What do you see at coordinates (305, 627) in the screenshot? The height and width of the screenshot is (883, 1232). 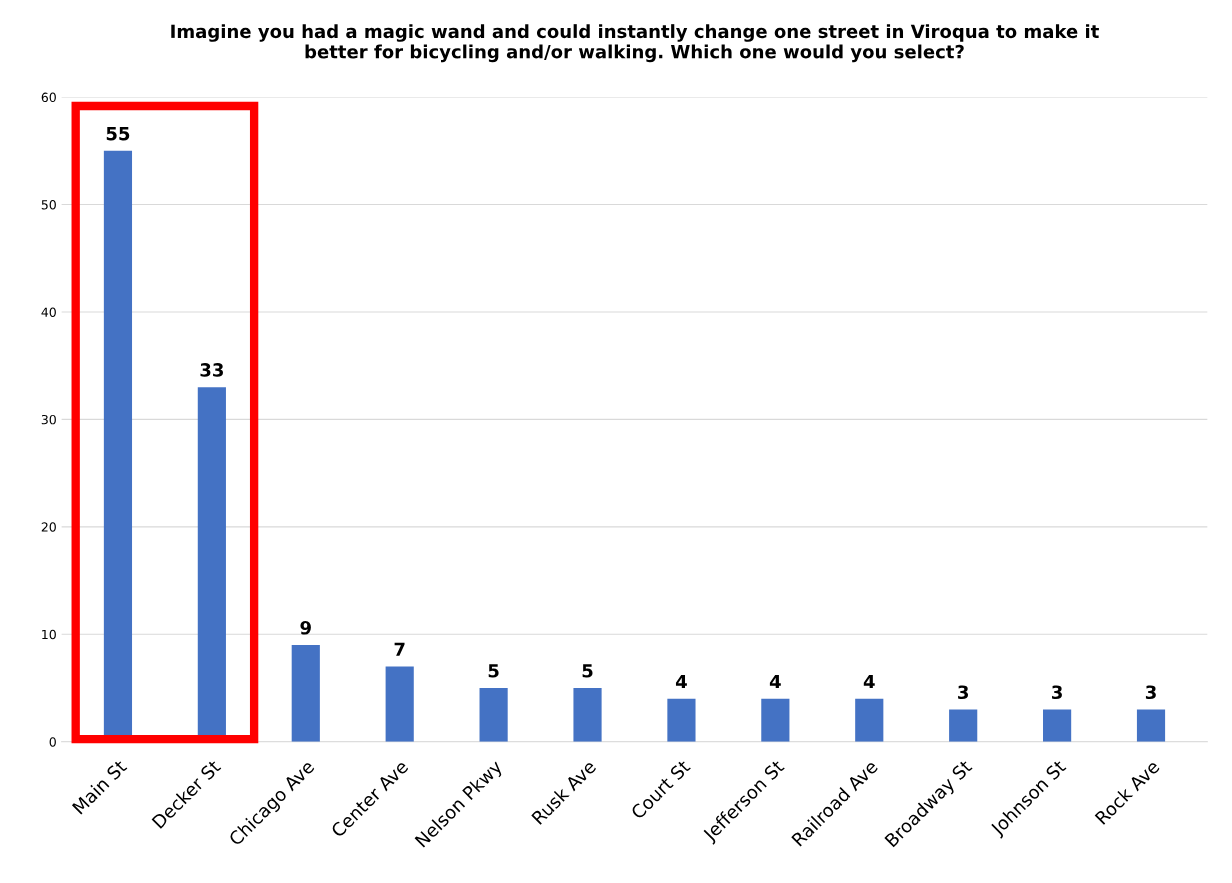 I see `data-label: 9` at bounding box center [305, 627].